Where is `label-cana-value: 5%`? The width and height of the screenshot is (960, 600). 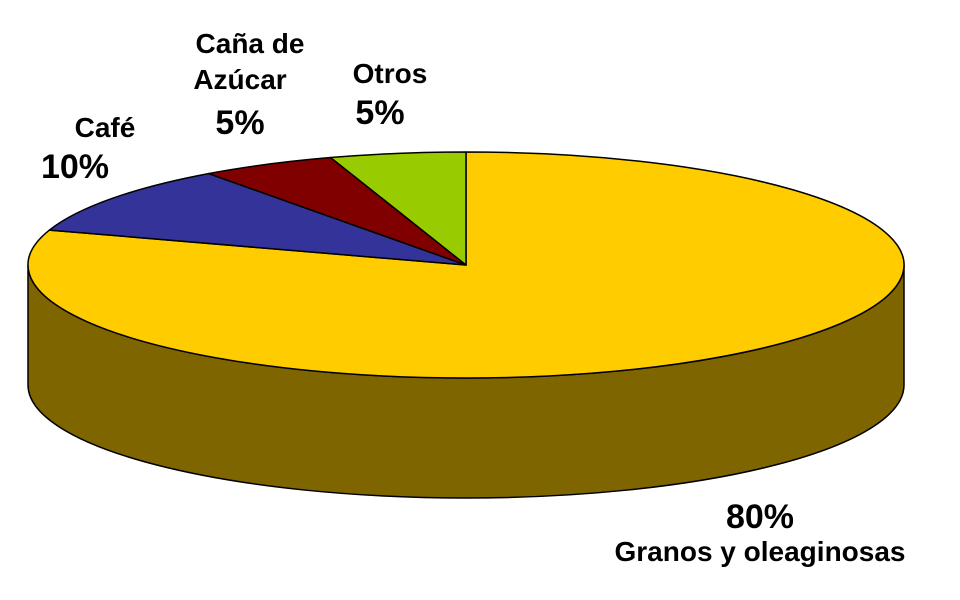 label-cana-value: 5% is located at coordinates (240, 123).